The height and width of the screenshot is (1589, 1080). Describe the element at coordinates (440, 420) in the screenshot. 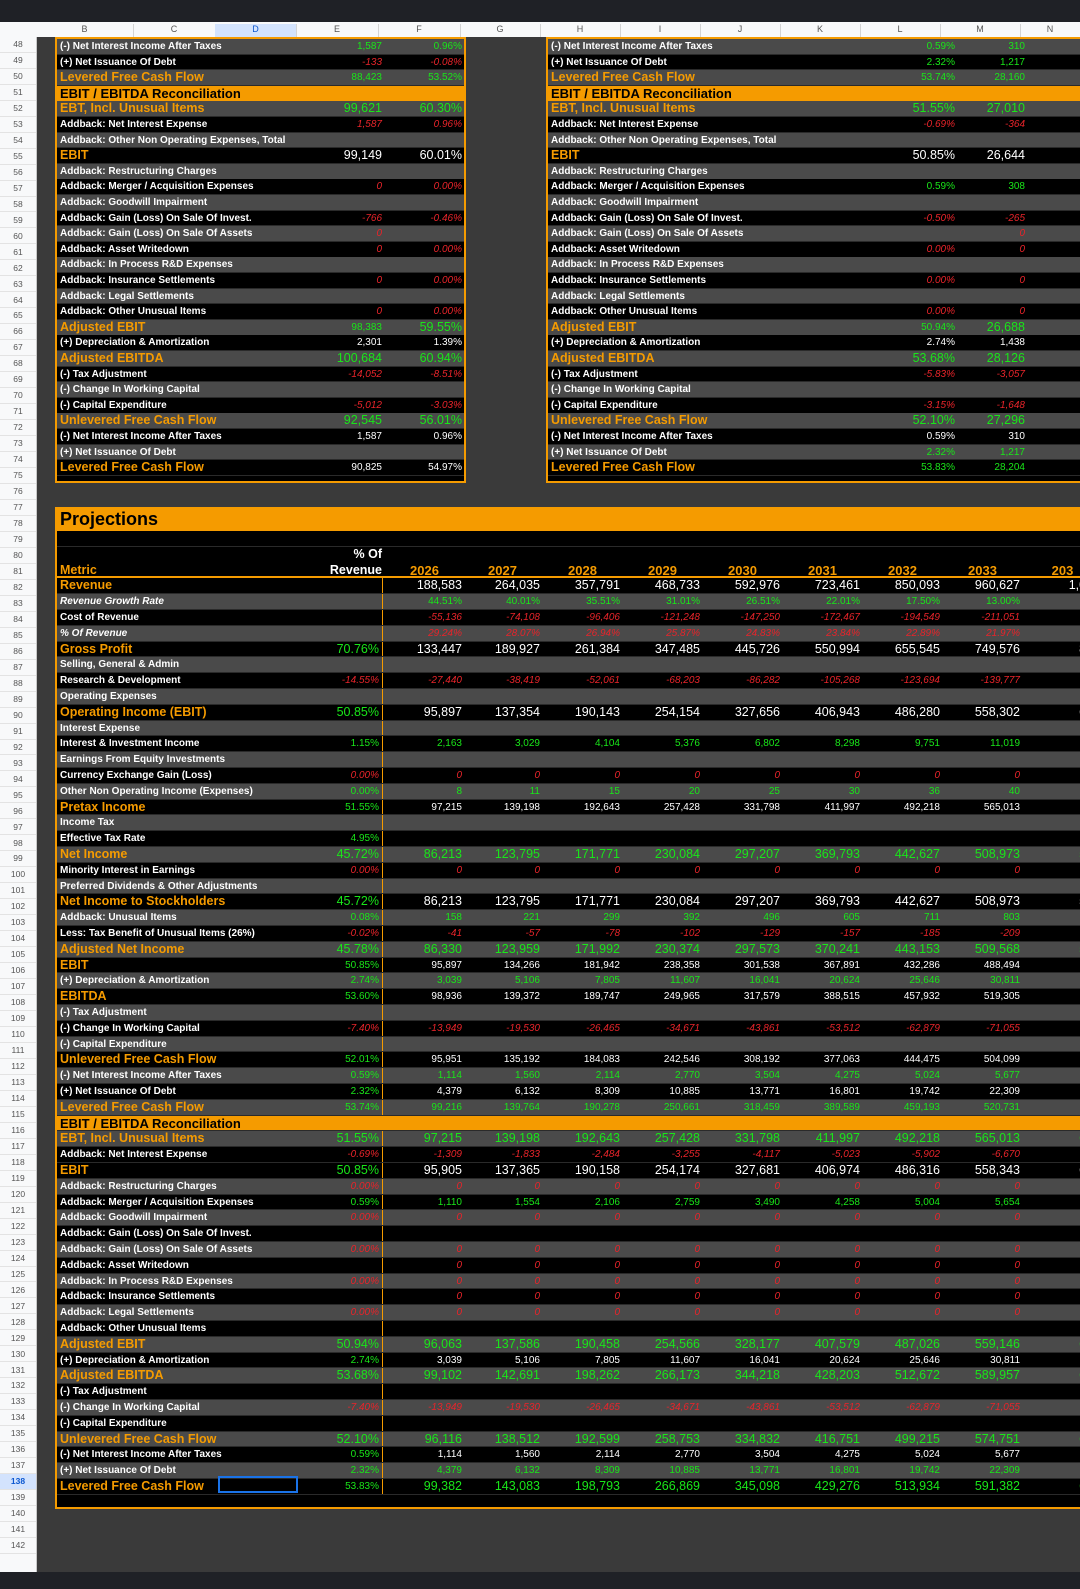

I see `value-cell: 56.01%` at that location.